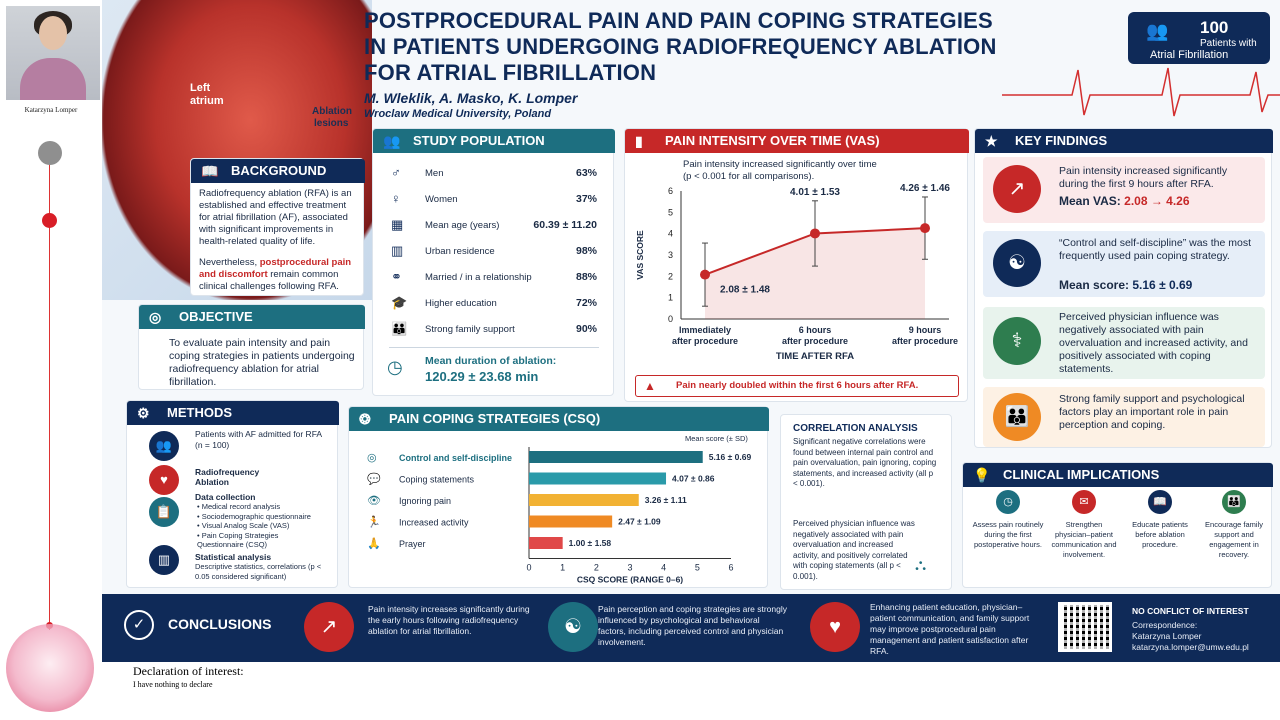  Describe the element at coordinates (573, 627) in the screenshot. I see `head-brain-icon: ☯` at that location.